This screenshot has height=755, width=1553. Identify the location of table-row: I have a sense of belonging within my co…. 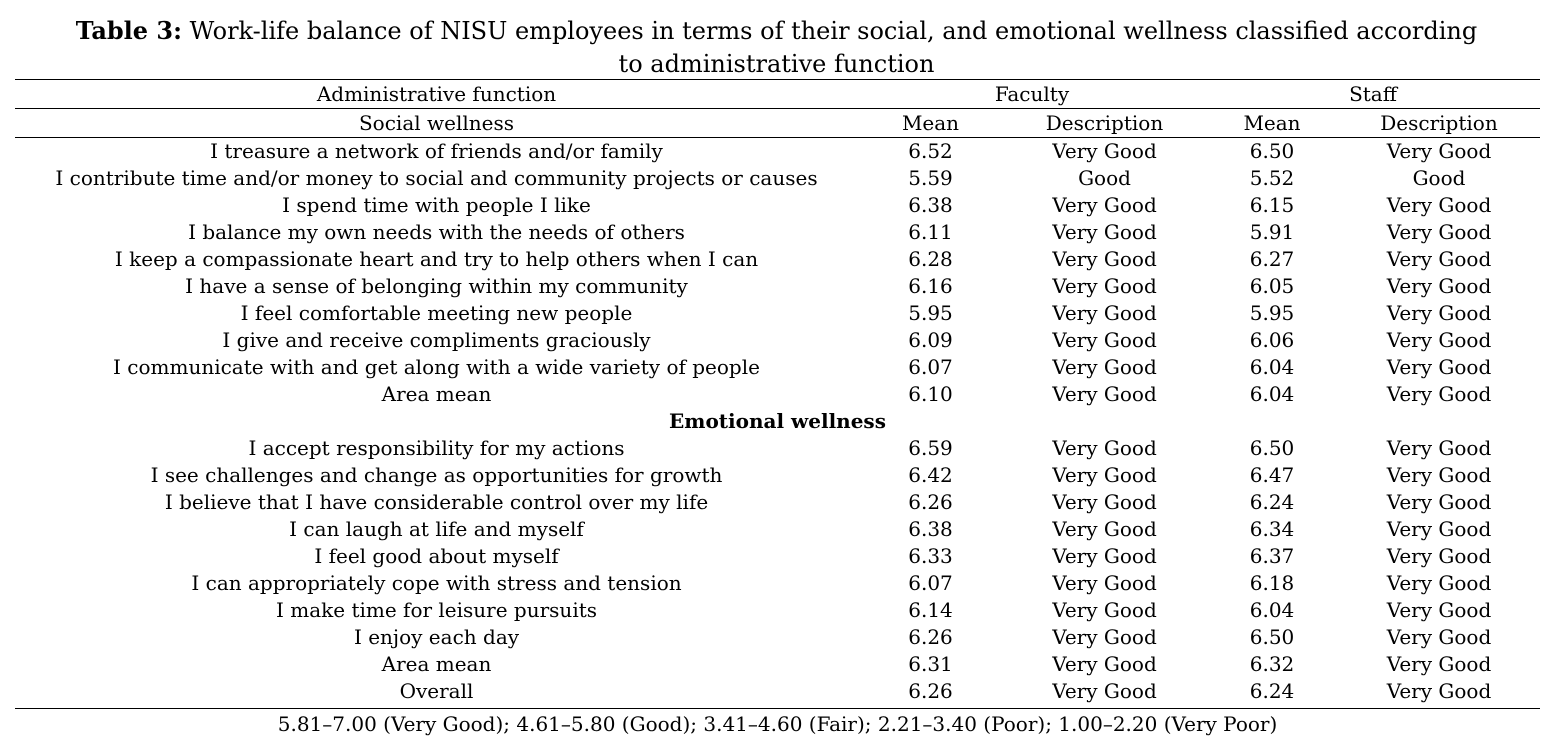
(777, 286).